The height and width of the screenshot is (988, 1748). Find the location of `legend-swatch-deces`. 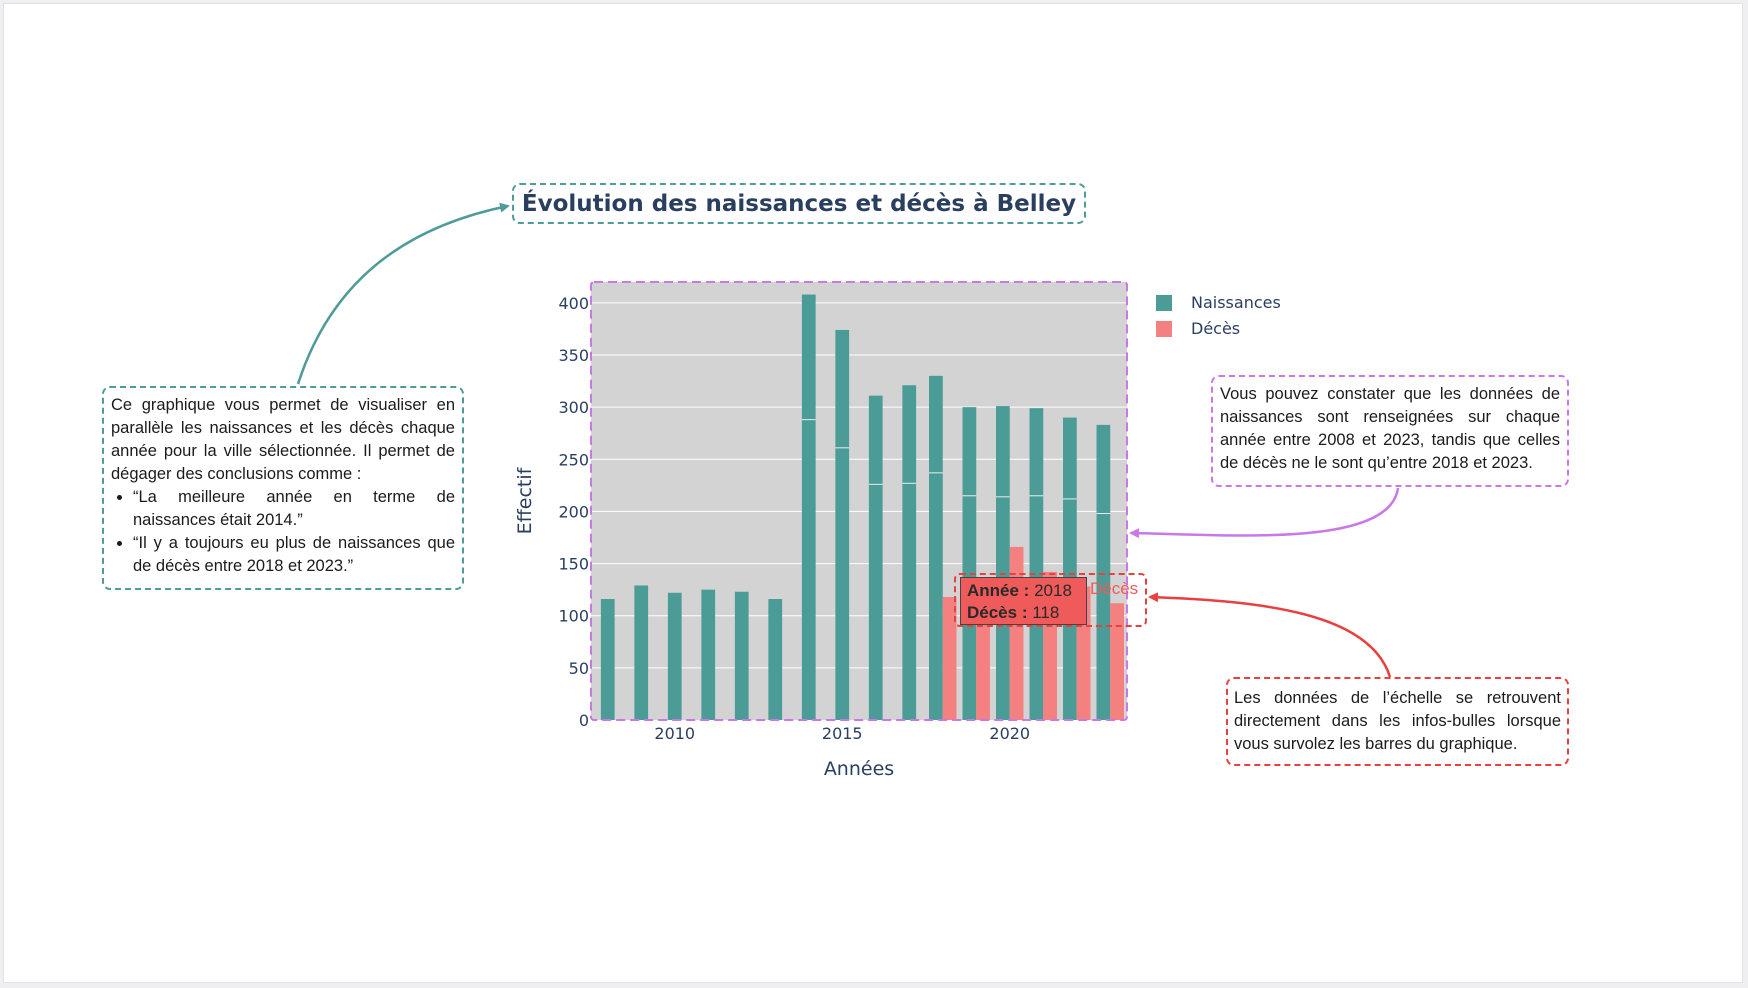

legend-swatch-deces is located at coordinates (1164, 328).